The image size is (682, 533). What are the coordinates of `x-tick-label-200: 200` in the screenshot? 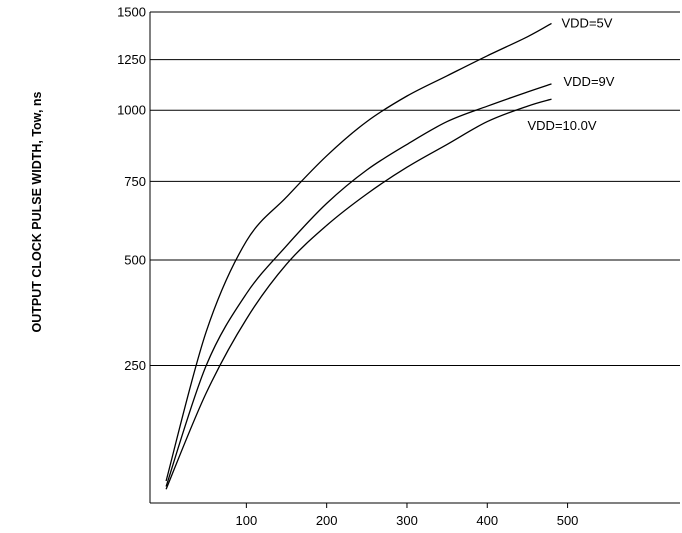 It's located at (327, 520).